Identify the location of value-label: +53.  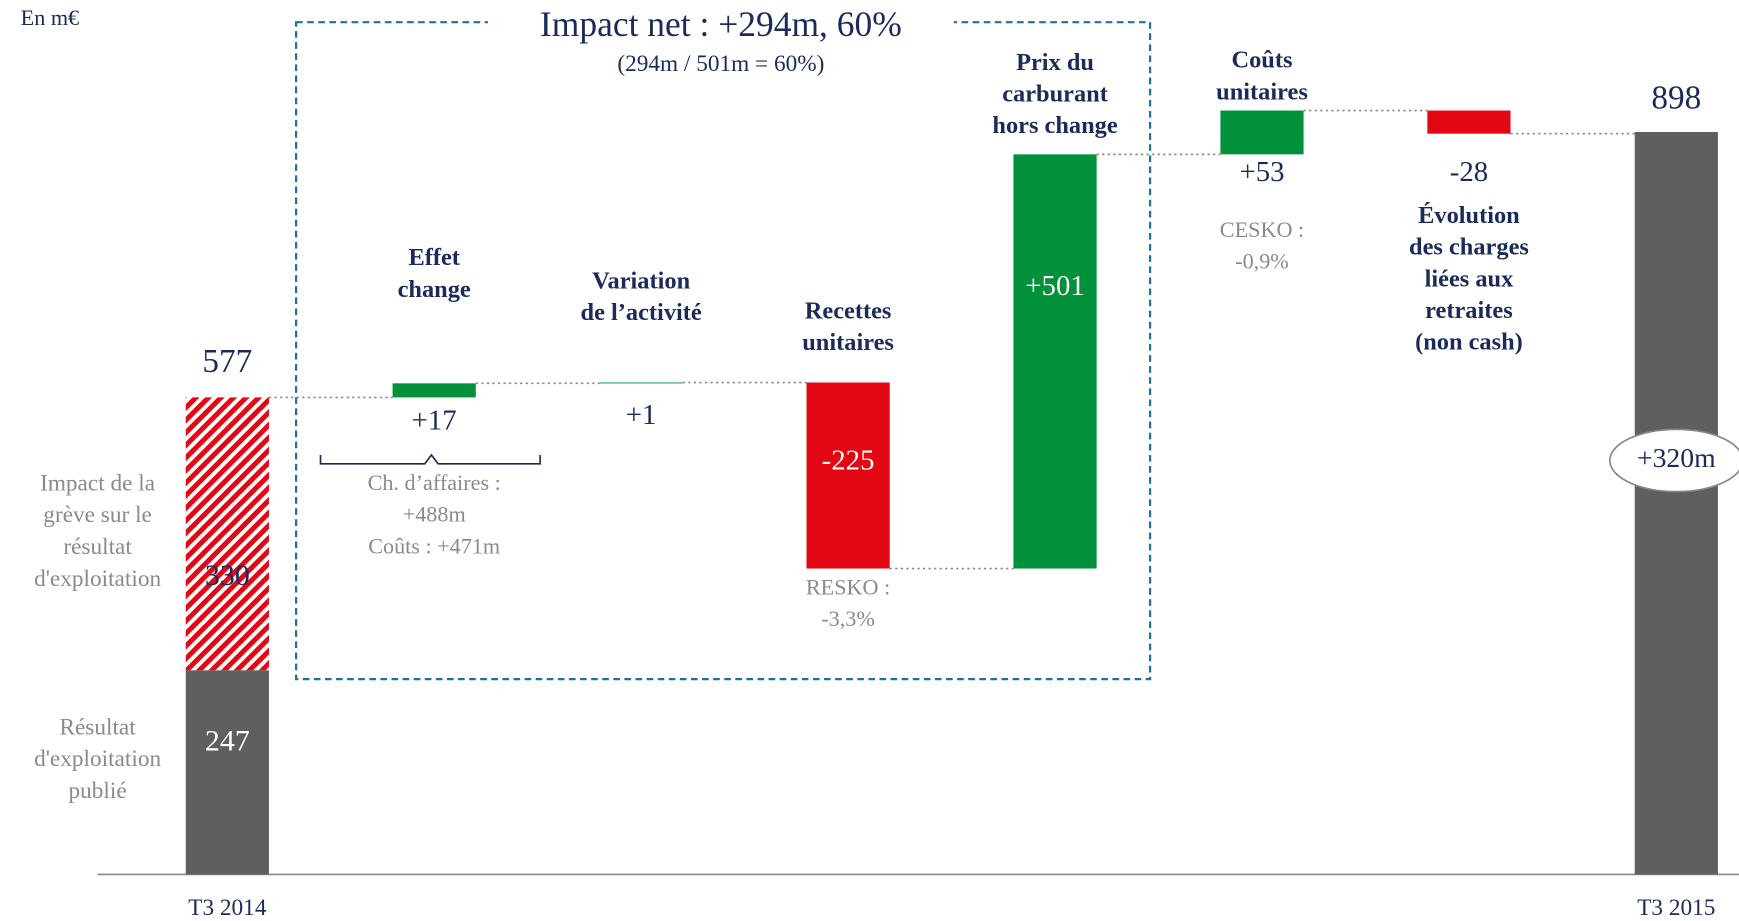
(1261, 172).